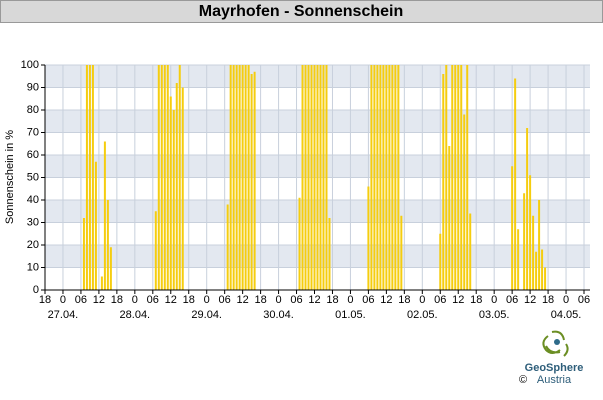 This screenshot has width=603, height=400. Describe the element at coordinates (30, 65) in the screenshot. I see `y-tick-label: 100` at that location.